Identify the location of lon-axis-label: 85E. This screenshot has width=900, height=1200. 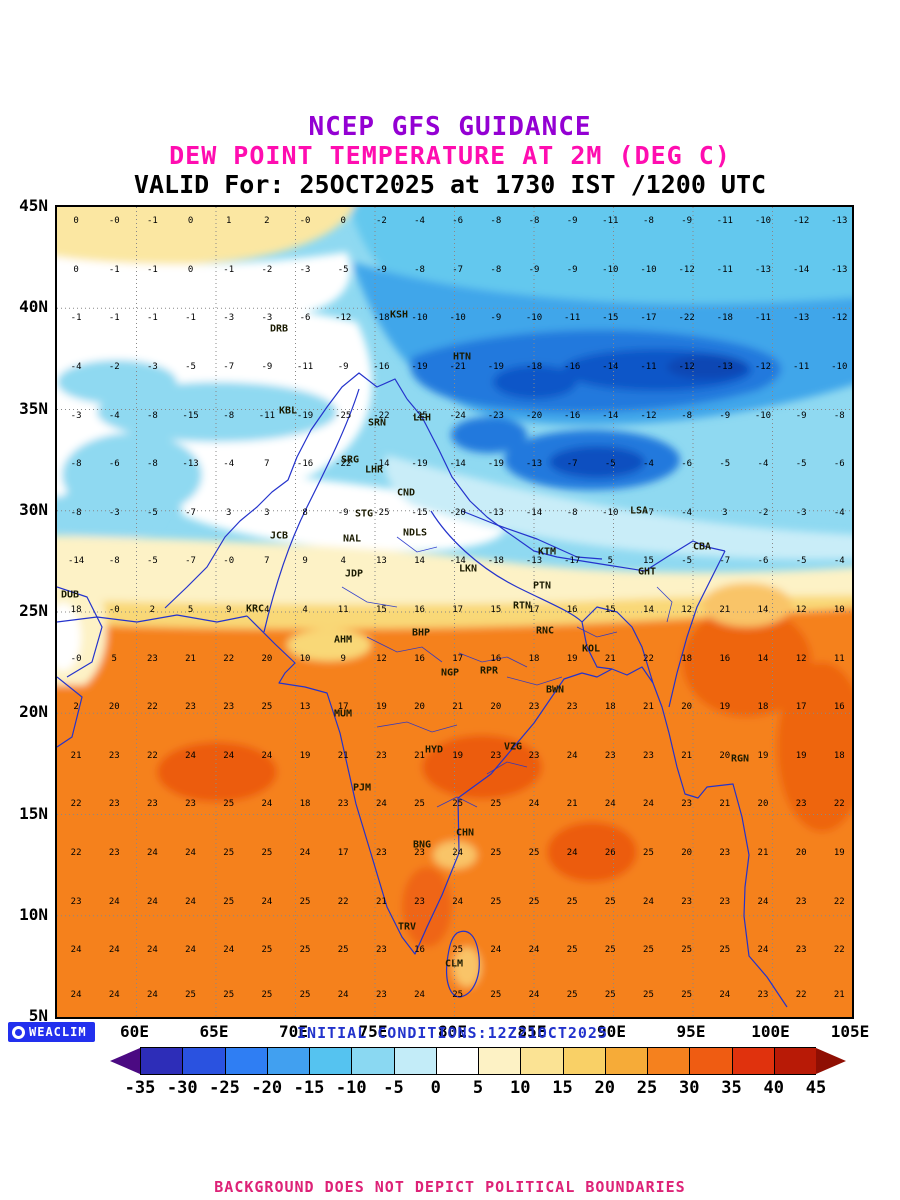
(532, 1031).